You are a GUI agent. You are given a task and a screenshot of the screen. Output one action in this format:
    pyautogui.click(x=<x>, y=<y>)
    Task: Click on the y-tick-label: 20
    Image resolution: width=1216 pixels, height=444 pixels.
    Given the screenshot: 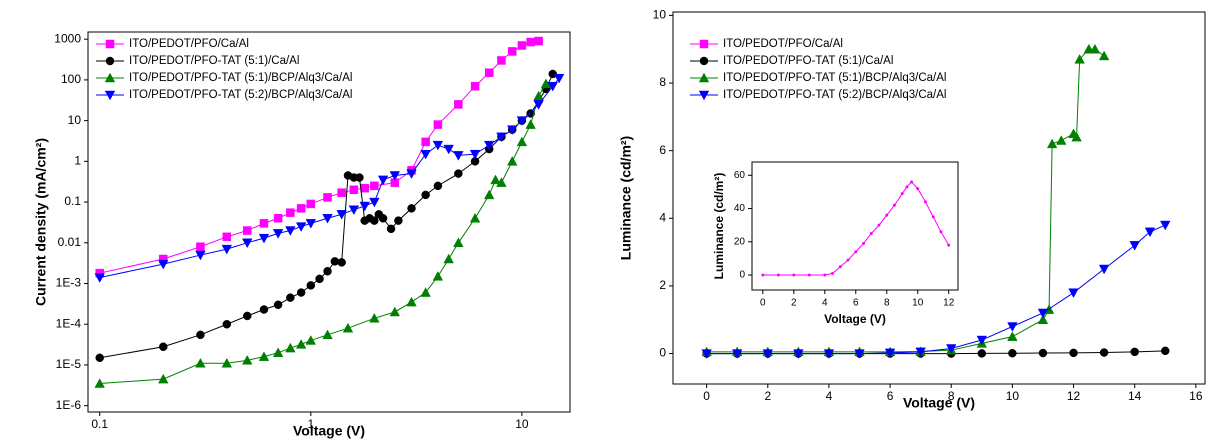 What is the action you would take?
    pyautogui.click(x=740, y=241)
    